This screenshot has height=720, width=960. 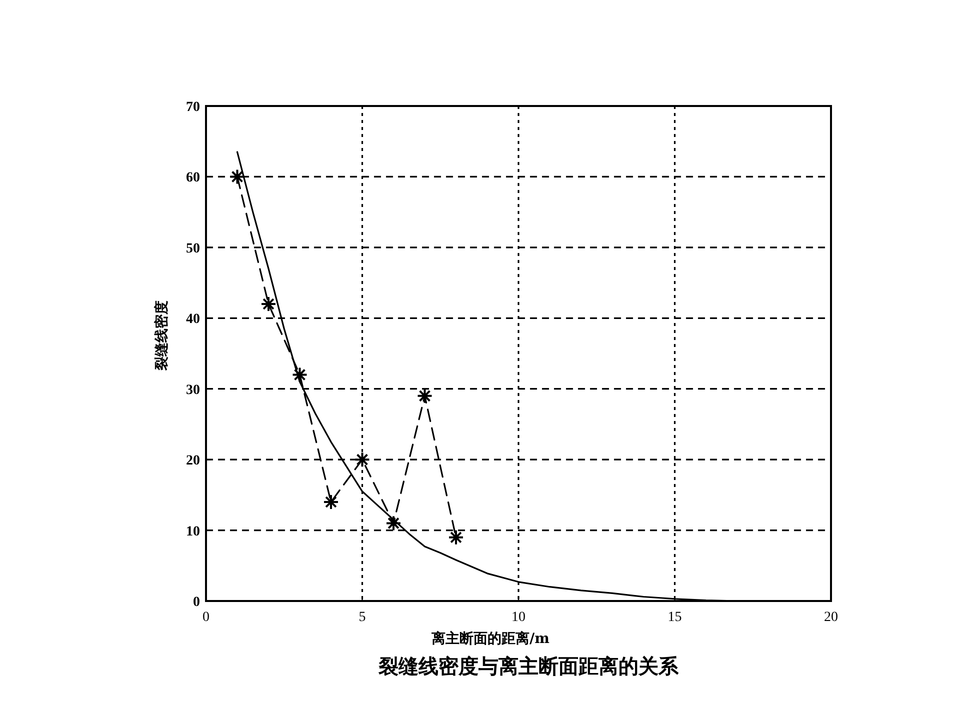 What do you see at coordinates (675, 617) in the screenshot?
I see `x-tick-label: 15` at bounding box center [675, 617].